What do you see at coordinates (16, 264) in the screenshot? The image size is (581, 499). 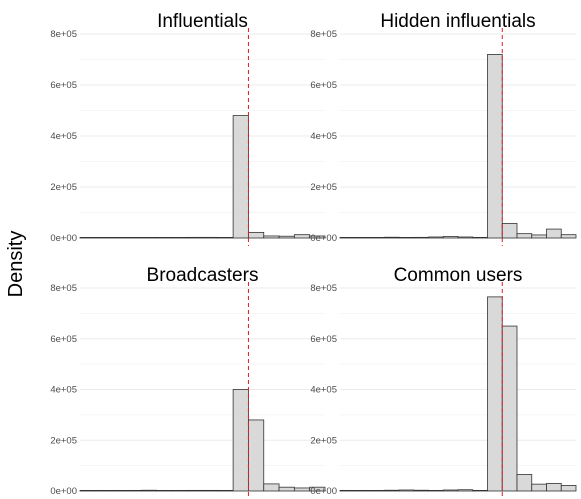 I see `y-axis-label: Density` at bounding box center [16, 264].